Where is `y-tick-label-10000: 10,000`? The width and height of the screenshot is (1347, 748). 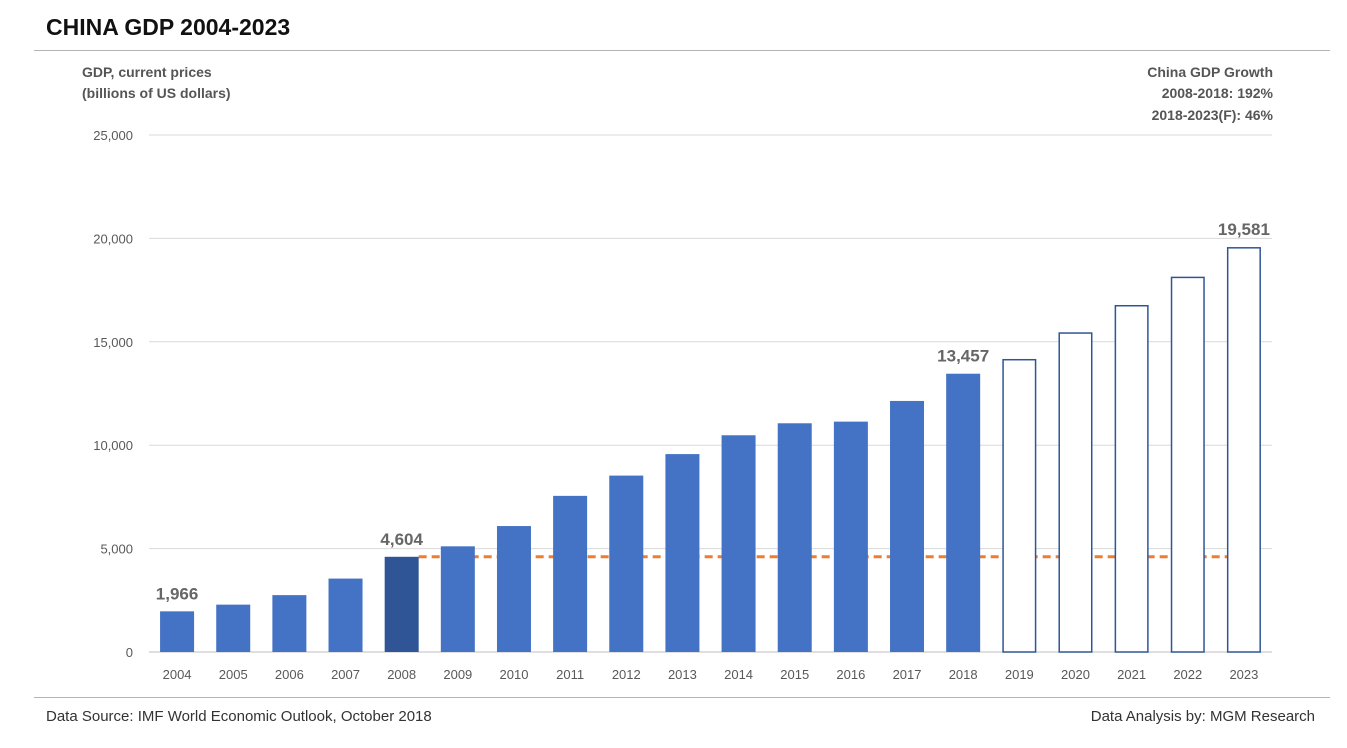 y-tick-label-10000: 10,000 is located at coordinates (113, 445).